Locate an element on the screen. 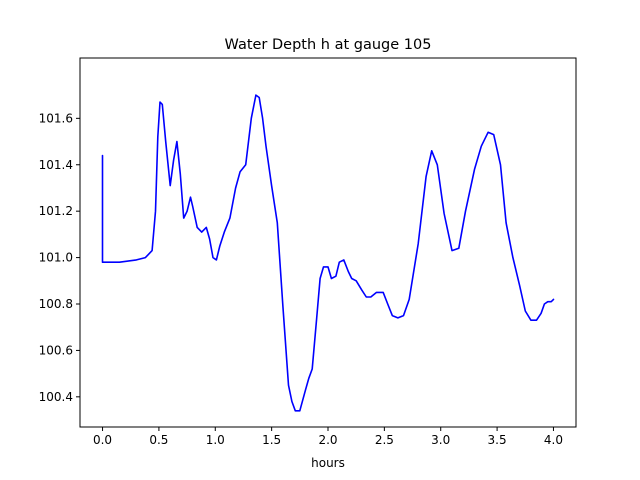  x-tick-label: 0.0 is located at coordinates (102, 440).